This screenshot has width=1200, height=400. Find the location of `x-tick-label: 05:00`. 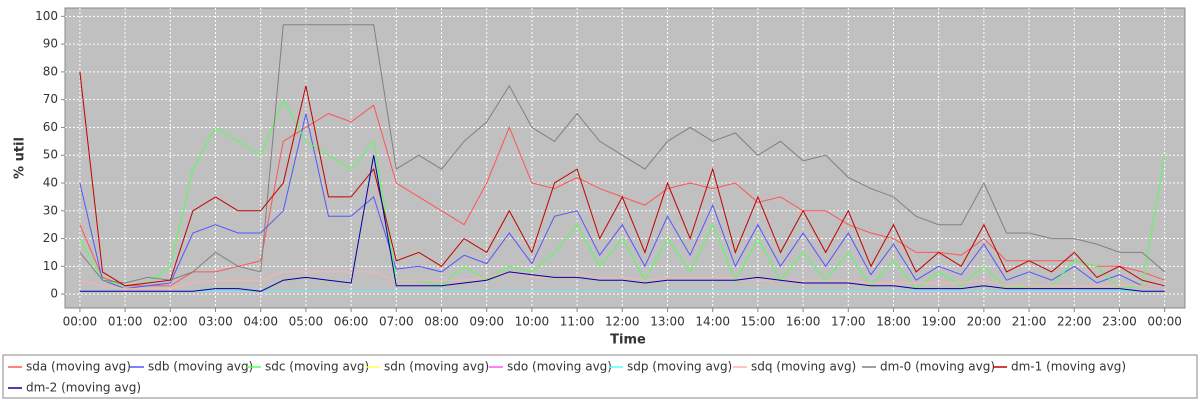

x-tick-label: 05:00 is located at coordinates (306, 322).